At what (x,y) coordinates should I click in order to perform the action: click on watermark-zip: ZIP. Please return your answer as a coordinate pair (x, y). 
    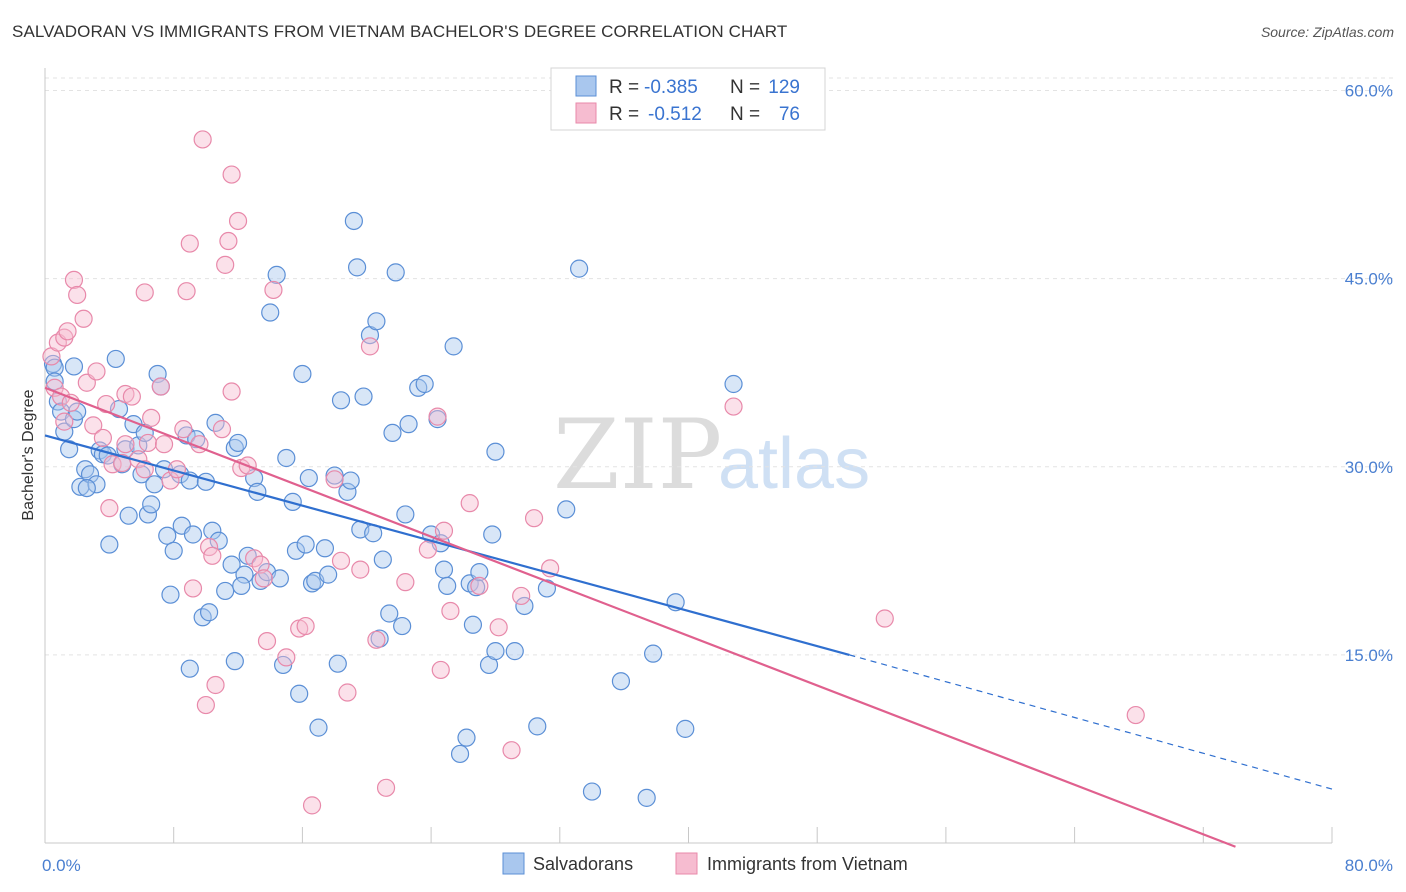
    Looking at the image, I should click on (637, 455).